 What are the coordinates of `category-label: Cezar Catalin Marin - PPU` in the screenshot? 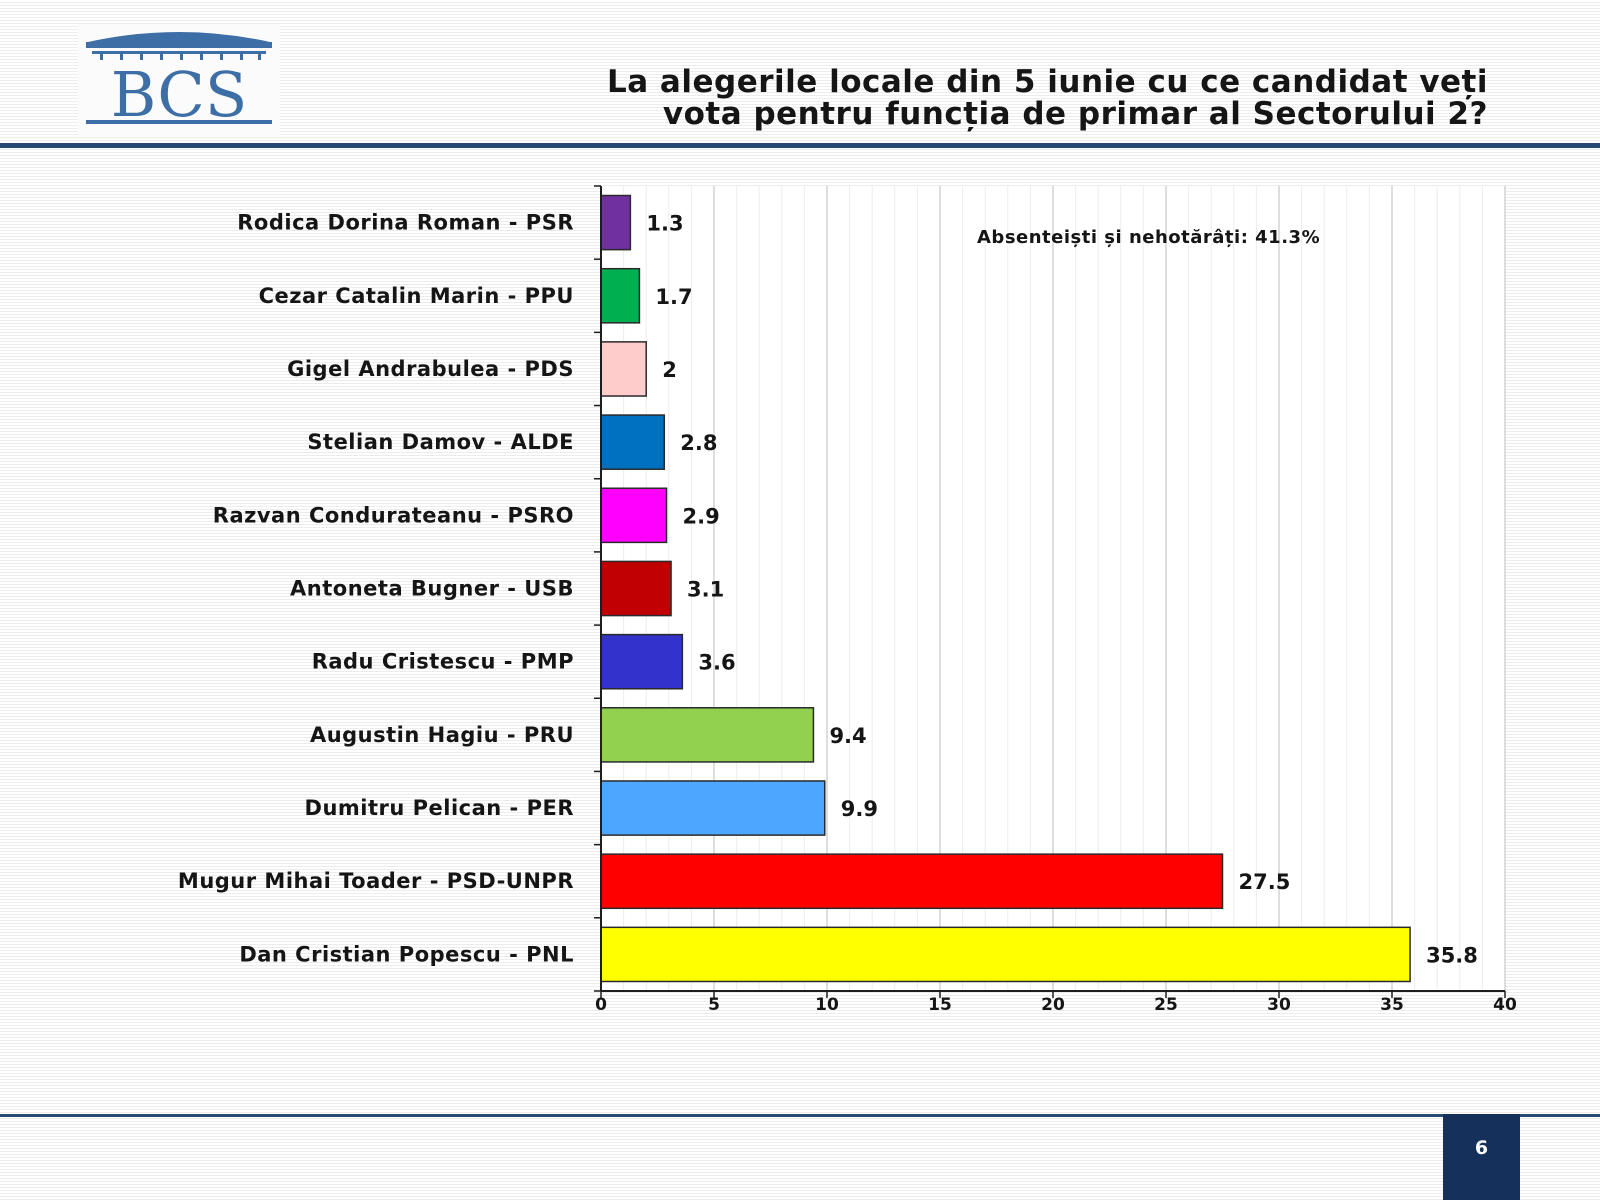 It's located at (416, 296).